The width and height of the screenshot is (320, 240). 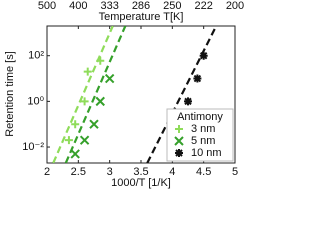 I want to click on y-tick-label: 10⁰, so click(x=35, y=101).